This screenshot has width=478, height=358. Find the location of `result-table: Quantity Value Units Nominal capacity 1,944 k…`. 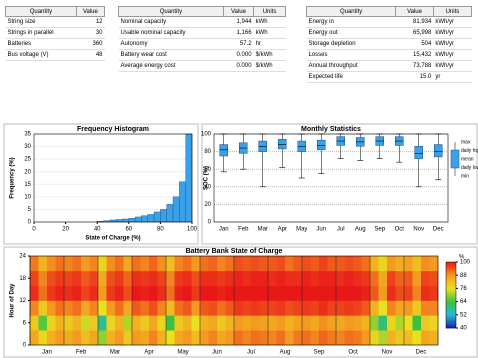

result-table: Quantity Value Units Nominal capacity 1,944 k… is located at coordinates (202, 39).